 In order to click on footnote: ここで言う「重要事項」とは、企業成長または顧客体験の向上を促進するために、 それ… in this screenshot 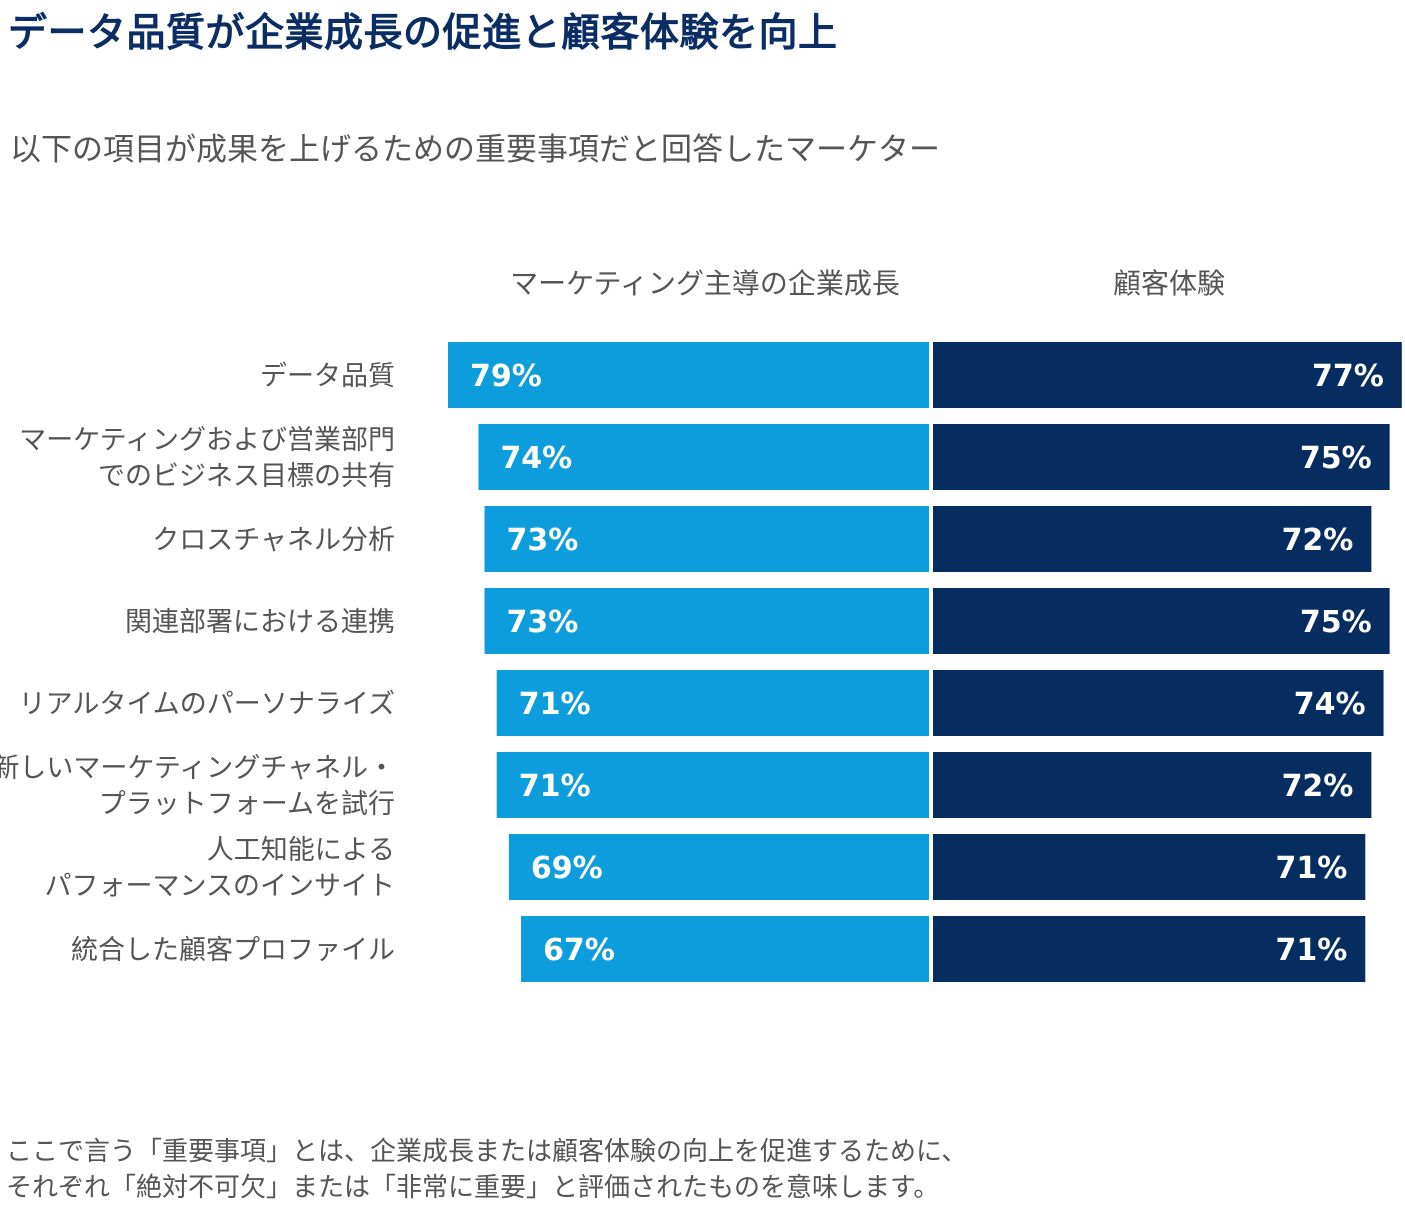, I will do `click(486, 1170)`.